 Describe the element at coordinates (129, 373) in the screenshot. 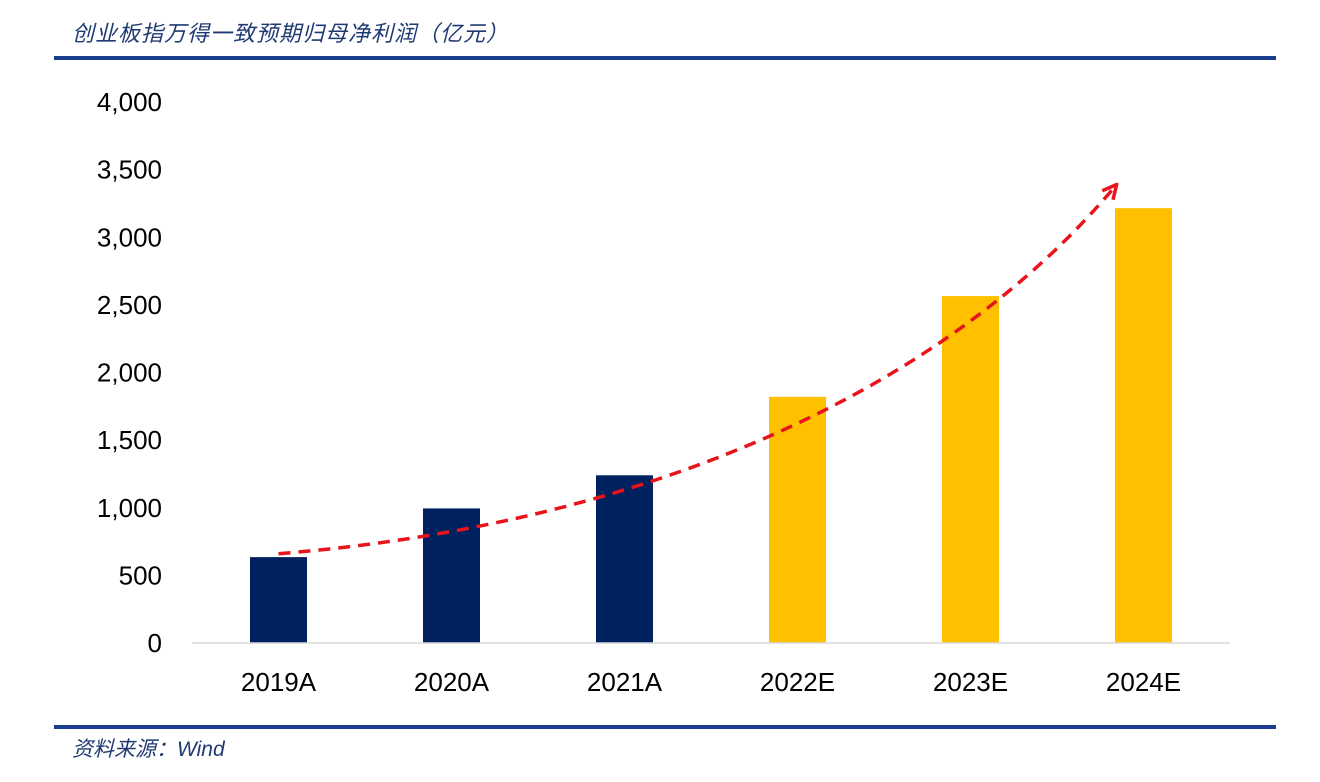

I see `y-tick-label: 2,000` at that location.